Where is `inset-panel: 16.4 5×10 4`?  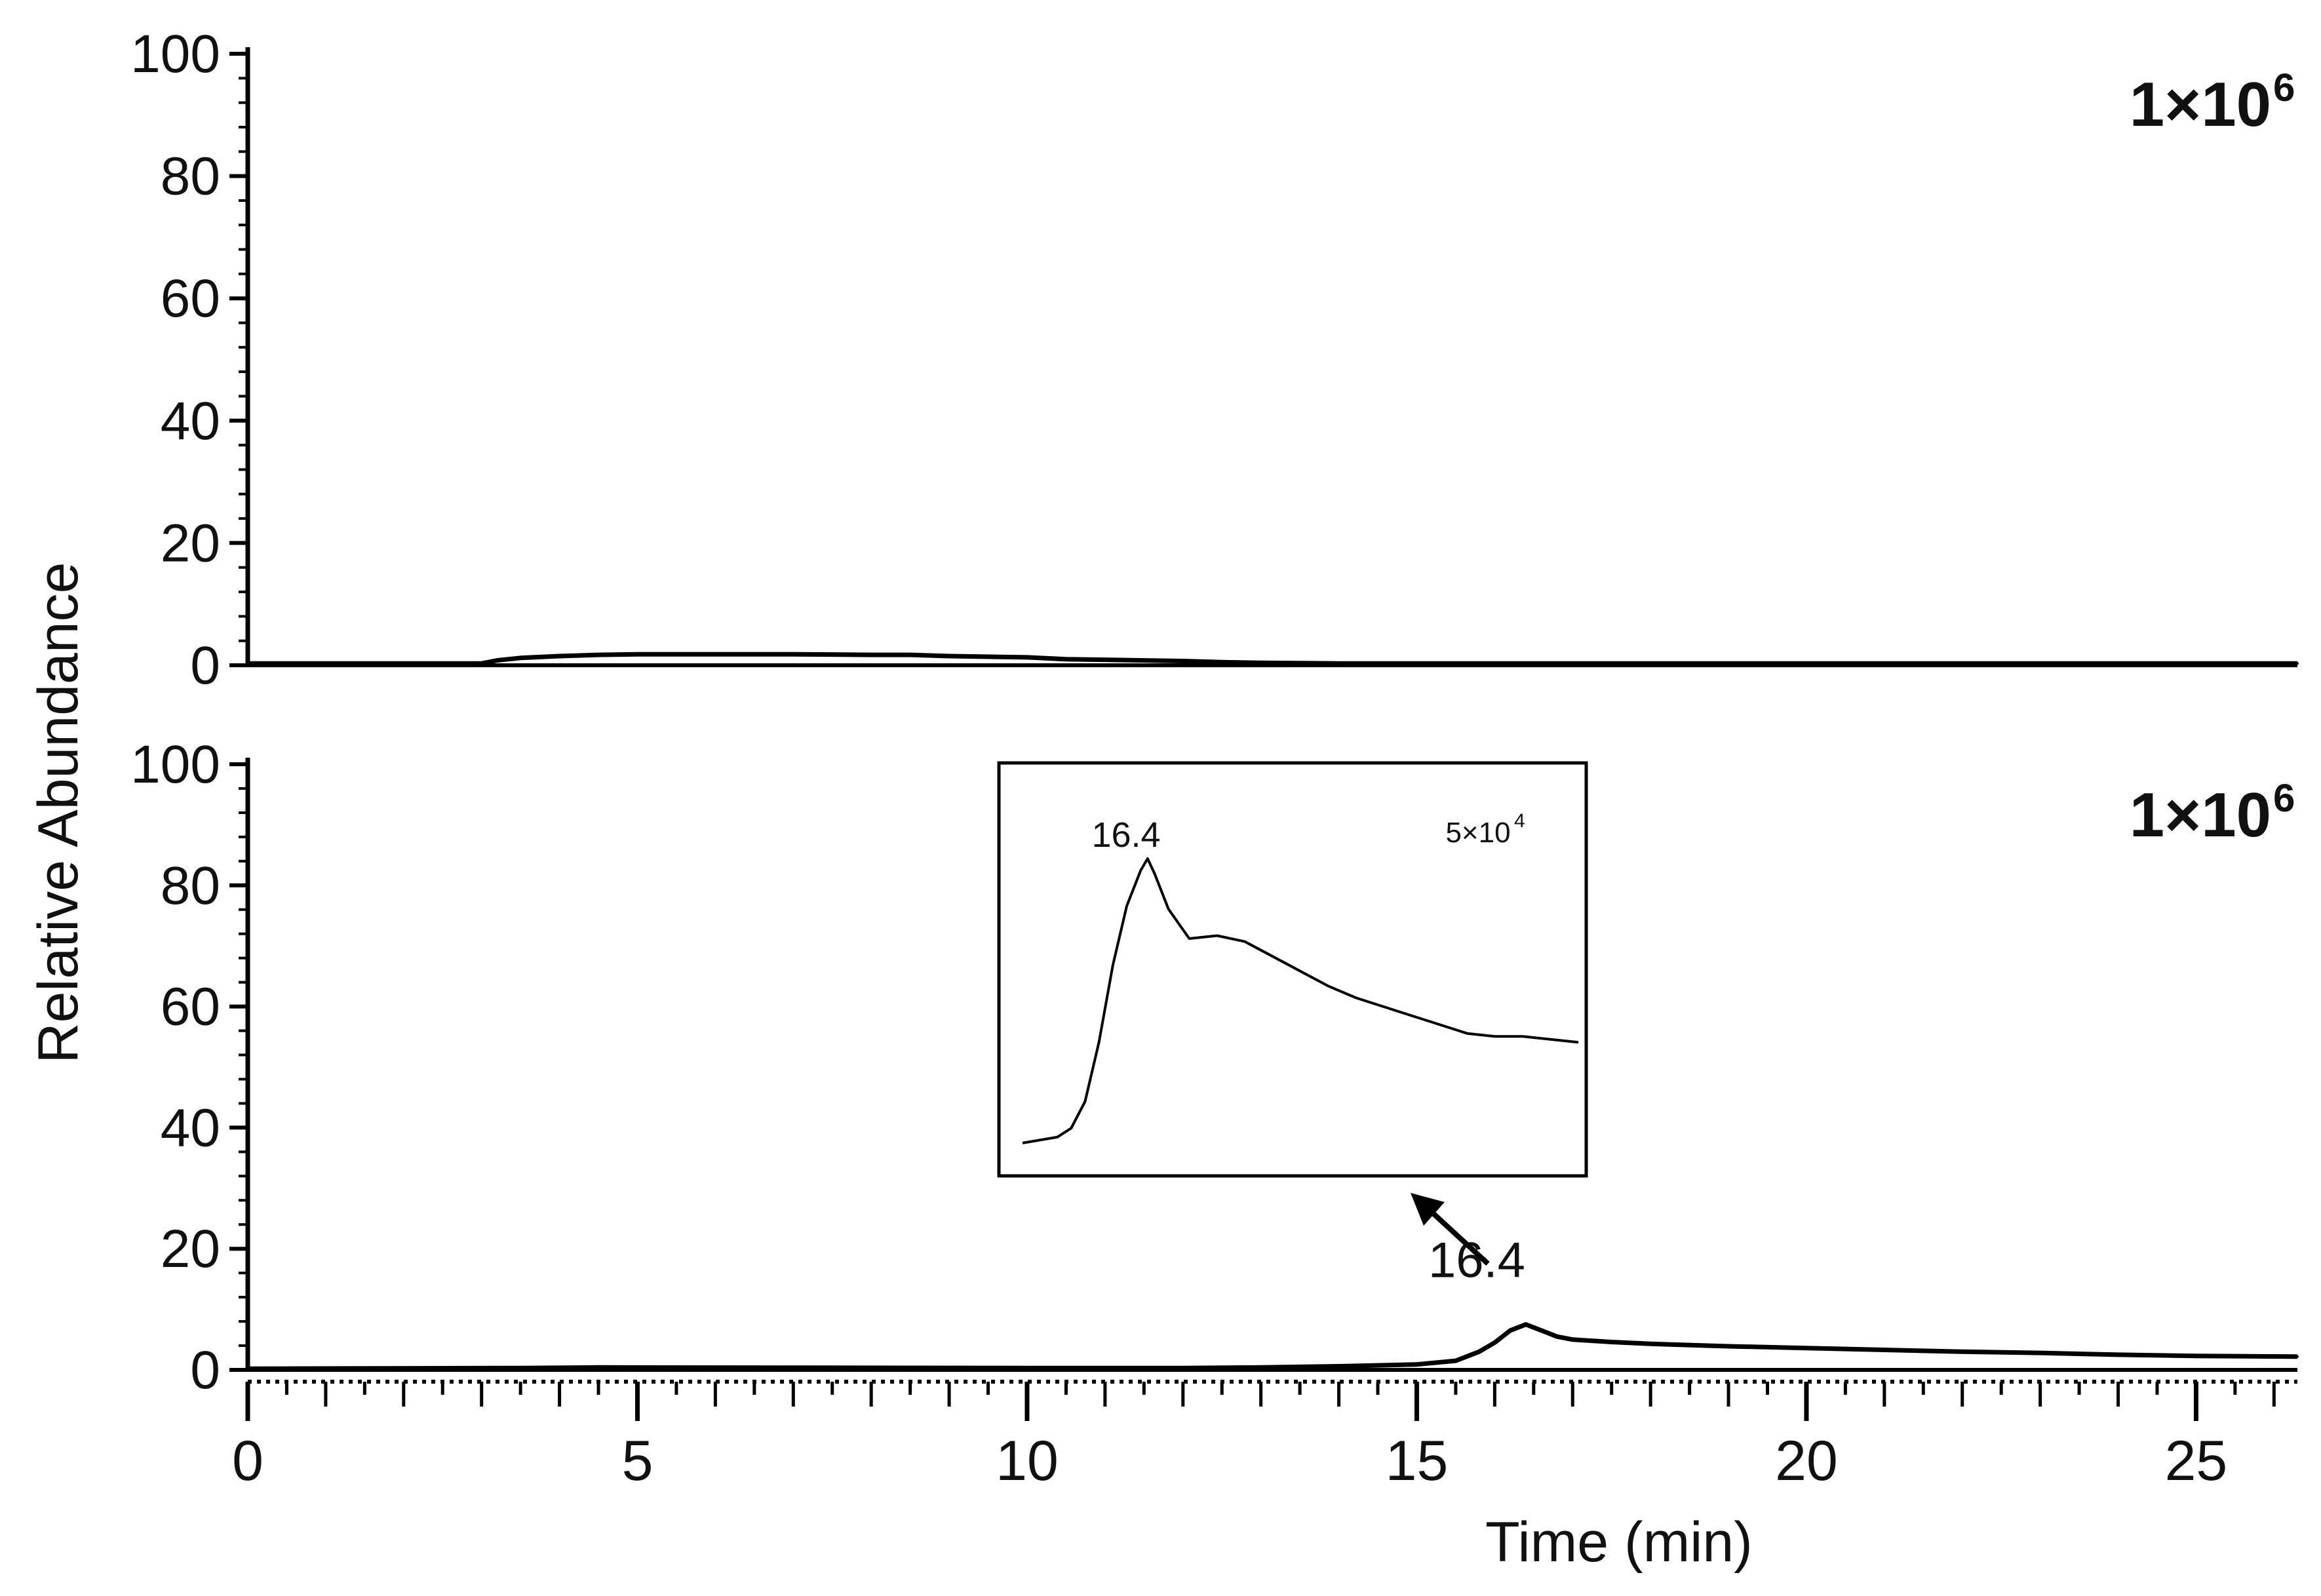 inset-panel: 16.4 5×10 4 is located at coordinates (1292, 969).